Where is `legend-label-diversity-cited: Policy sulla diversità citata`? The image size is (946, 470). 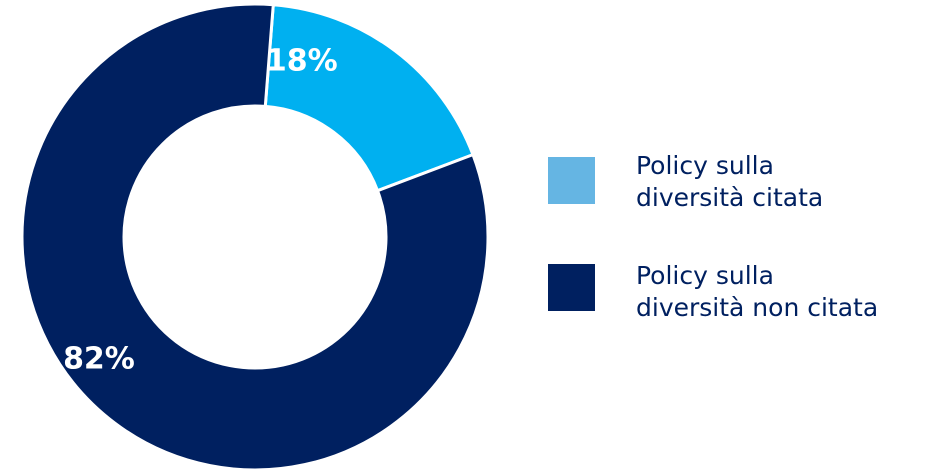
legend-label-diversity-cited: Policy sulla diversità citata is located at coordinates (786, 182).